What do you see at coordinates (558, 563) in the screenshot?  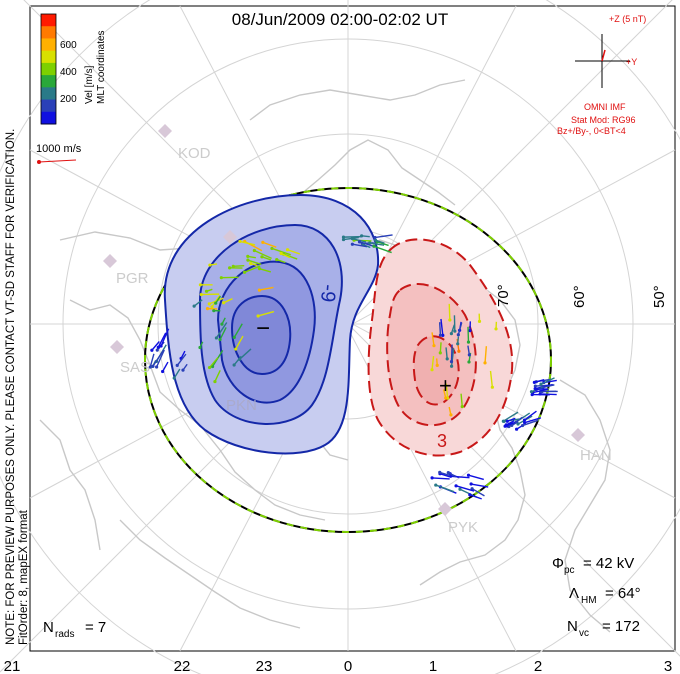 I see `svg-text: Φ` at bounding box center [558, 563].